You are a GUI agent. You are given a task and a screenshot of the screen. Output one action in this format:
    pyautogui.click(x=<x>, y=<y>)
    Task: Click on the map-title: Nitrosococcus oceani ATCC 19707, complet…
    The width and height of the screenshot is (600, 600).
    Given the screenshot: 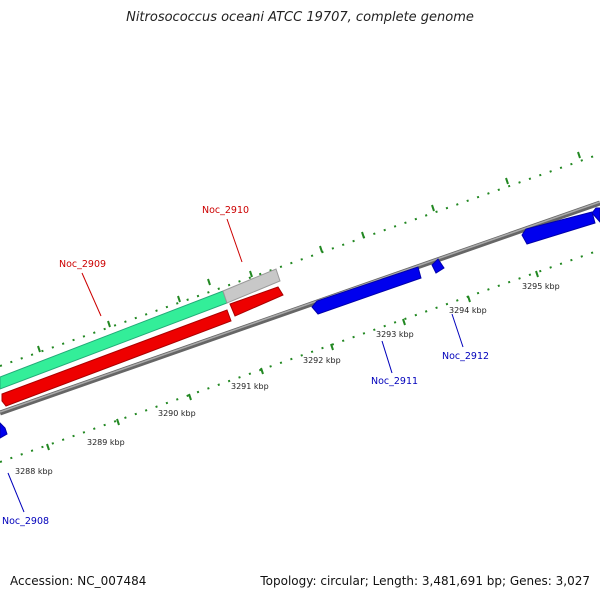 What is the action you would take?
    pyautogui.click(x=300, y=17)
    